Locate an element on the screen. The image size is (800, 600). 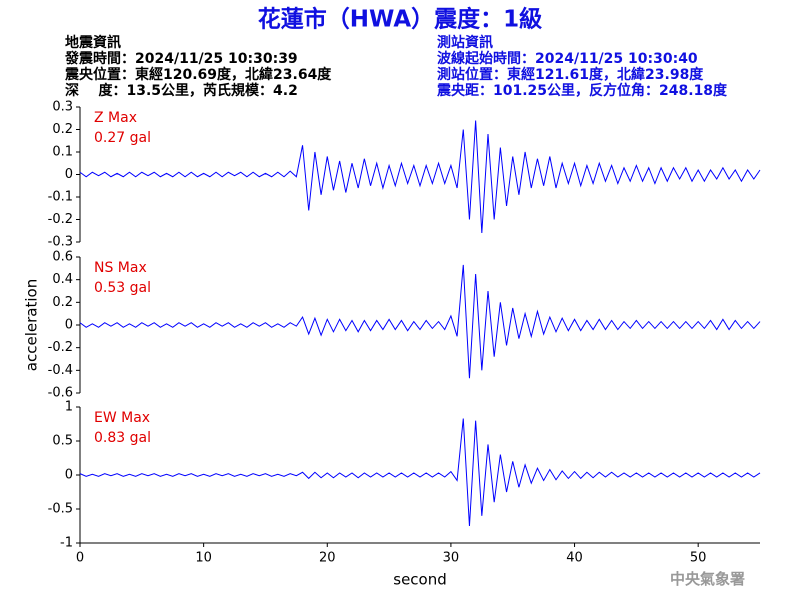
y-tick-label: 0.5 is located at coordinates (62, 441).